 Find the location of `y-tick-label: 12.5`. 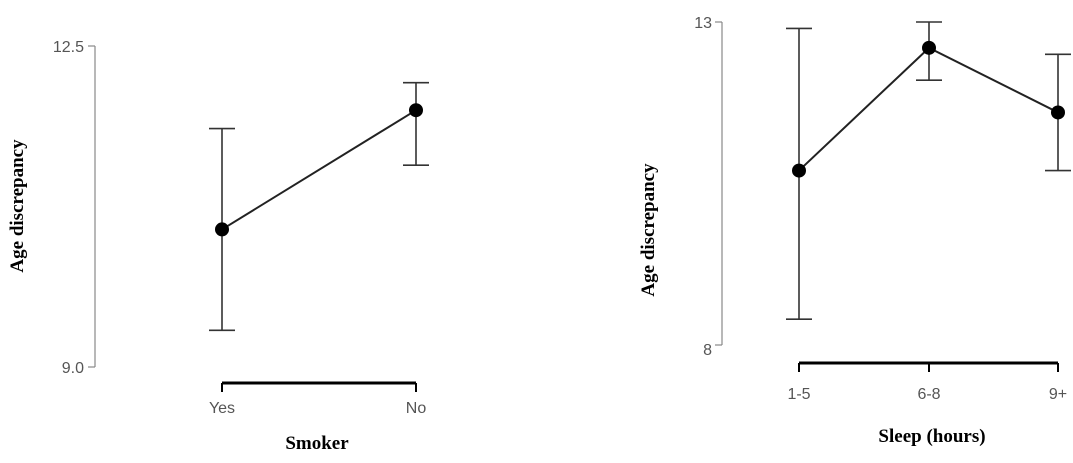

y-tick-label: 12.5 is located at coordinates (68, 47).